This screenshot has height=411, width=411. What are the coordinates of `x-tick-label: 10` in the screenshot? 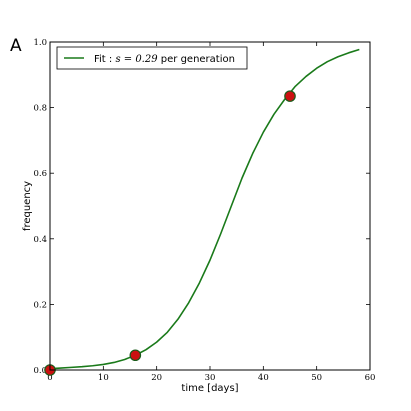 It's located at (103, 378).